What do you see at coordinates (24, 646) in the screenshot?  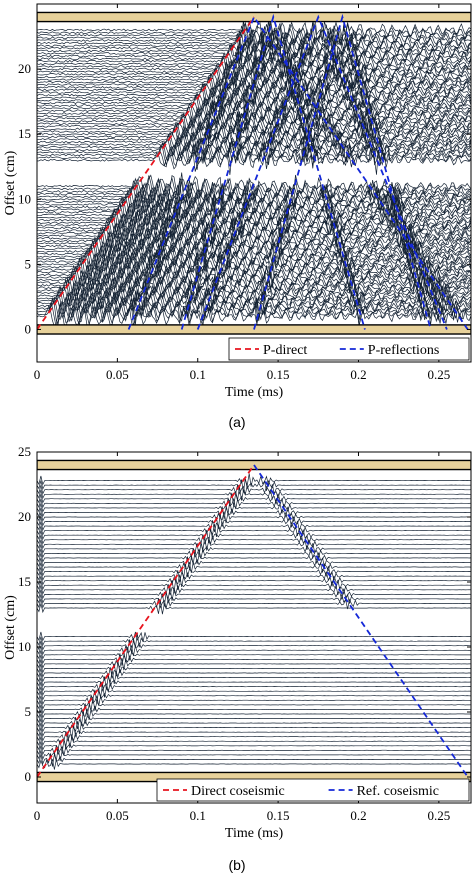 I see `y-tick-label: 10` at bounding box center [24, 646].